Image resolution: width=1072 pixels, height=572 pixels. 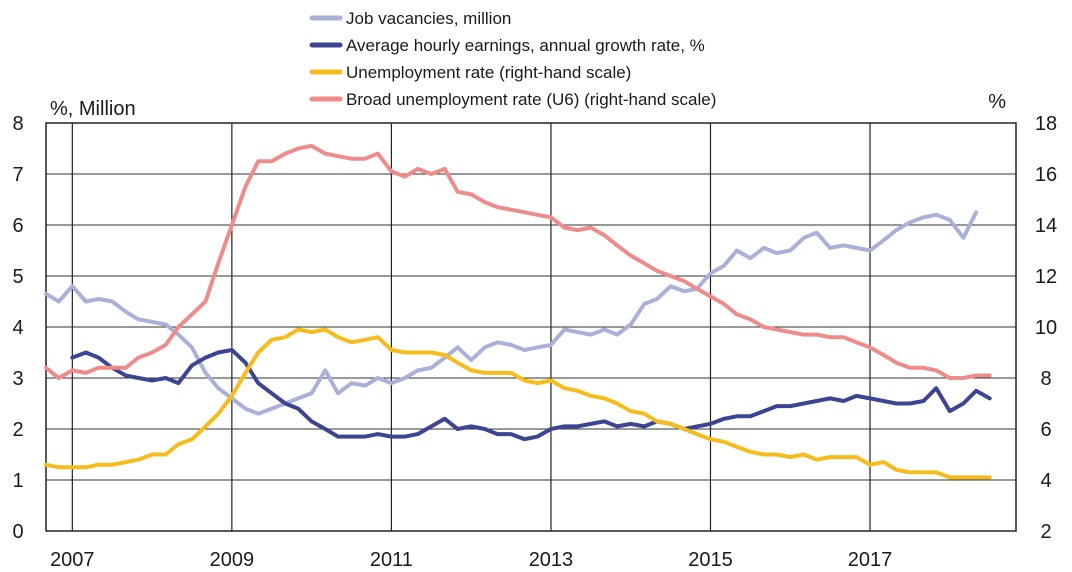 I want to click on left-tick-label: 4, so click(x=17, y=328).